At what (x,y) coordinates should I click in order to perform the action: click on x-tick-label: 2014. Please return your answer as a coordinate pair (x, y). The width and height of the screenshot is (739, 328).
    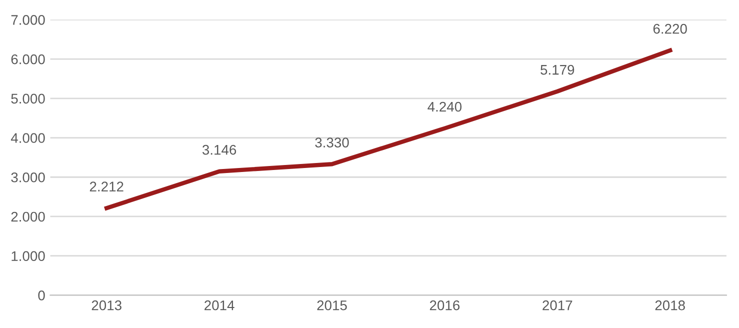
    Looking at the image, I should click on (219, 305).